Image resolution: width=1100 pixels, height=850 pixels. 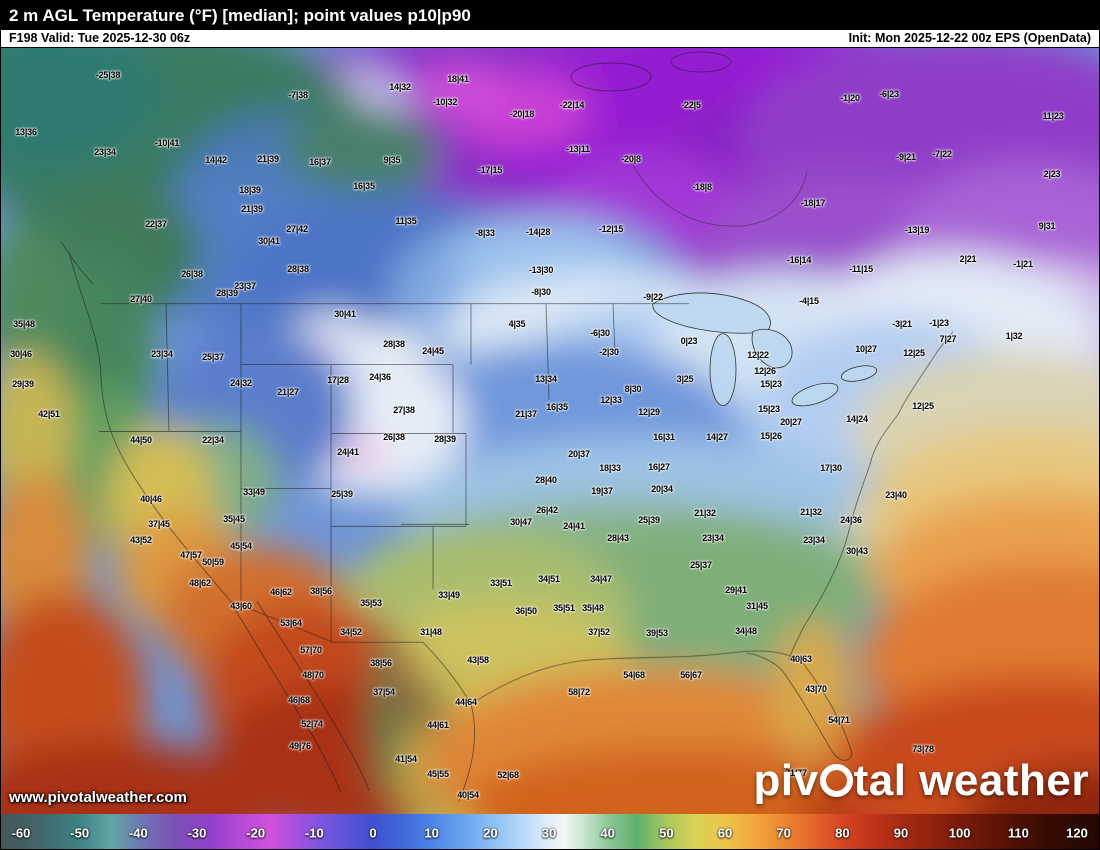 What do you see at coordinates (866, 349) in the screenshot?
I see `point-value-label: 10|27` at bounding box center [866, 349].